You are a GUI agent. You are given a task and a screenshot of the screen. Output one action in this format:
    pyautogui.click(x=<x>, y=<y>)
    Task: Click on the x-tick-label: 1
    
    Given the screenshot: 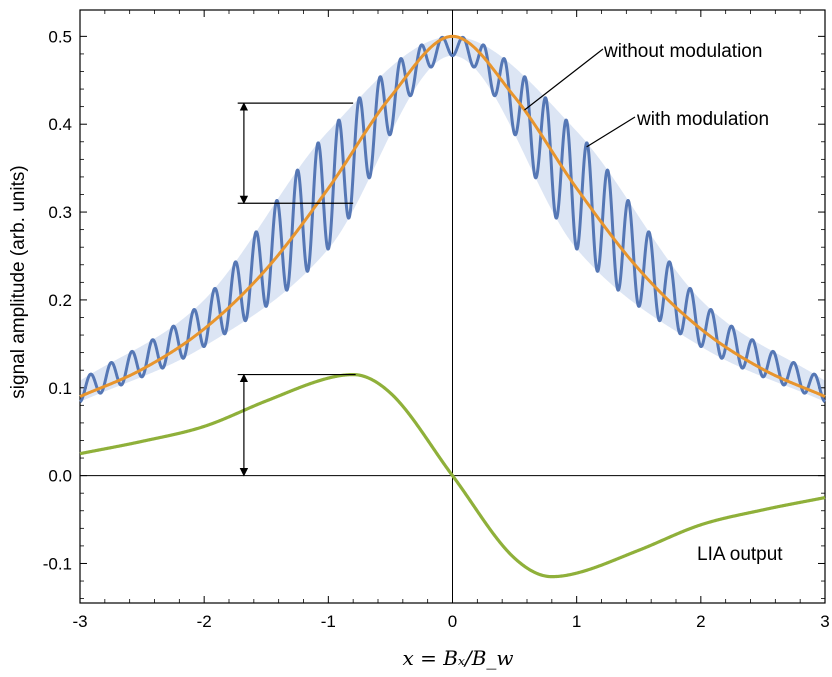 What is the action you would take?
    pyautogui.click(x=576, y=621)
    